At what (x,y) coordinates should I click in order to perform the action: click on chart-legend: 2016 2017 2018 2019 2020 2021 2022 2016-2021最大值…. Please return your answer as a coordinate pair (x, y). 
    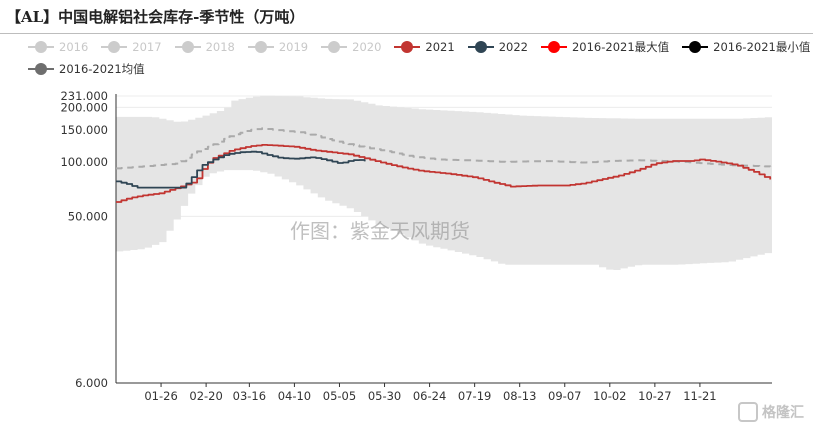
    Looking at the image, I should click on (419, 59).